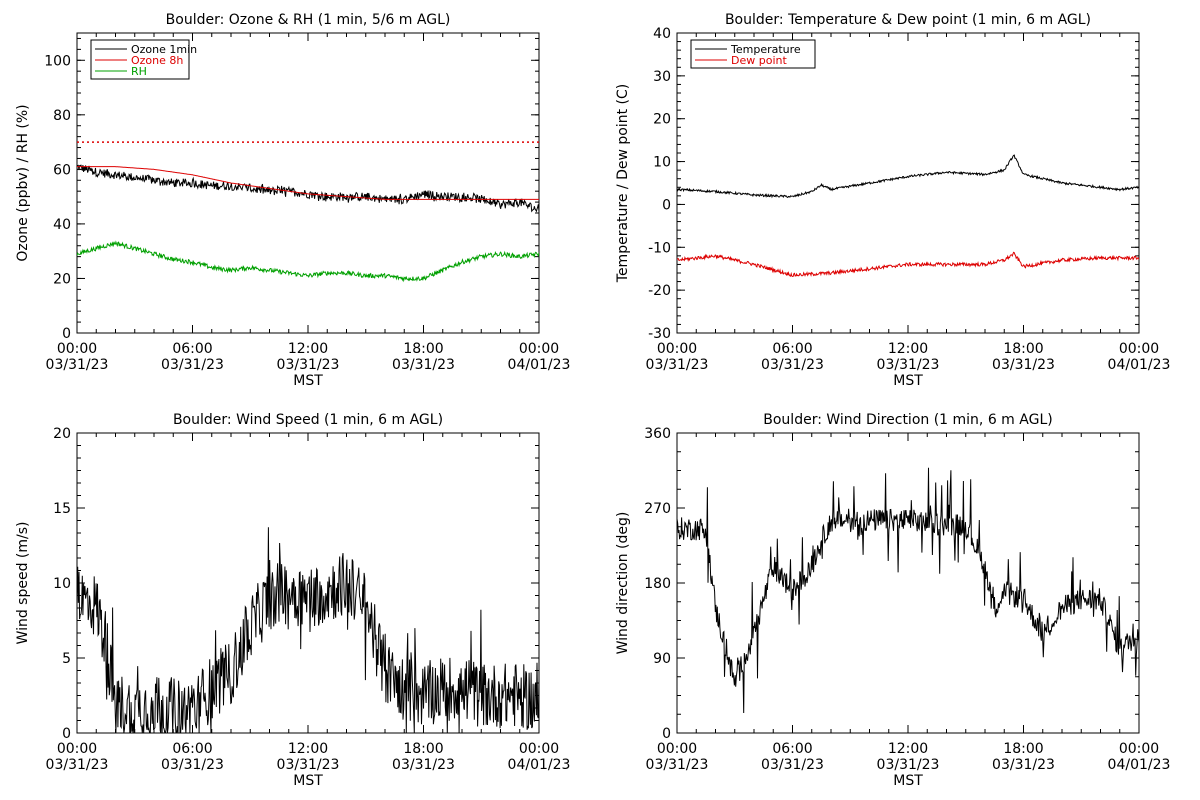 The image size is (1200, 800). Describe the element at coordinates (308, 630) in the screenshot. I see `wspd-series-line` at that location.